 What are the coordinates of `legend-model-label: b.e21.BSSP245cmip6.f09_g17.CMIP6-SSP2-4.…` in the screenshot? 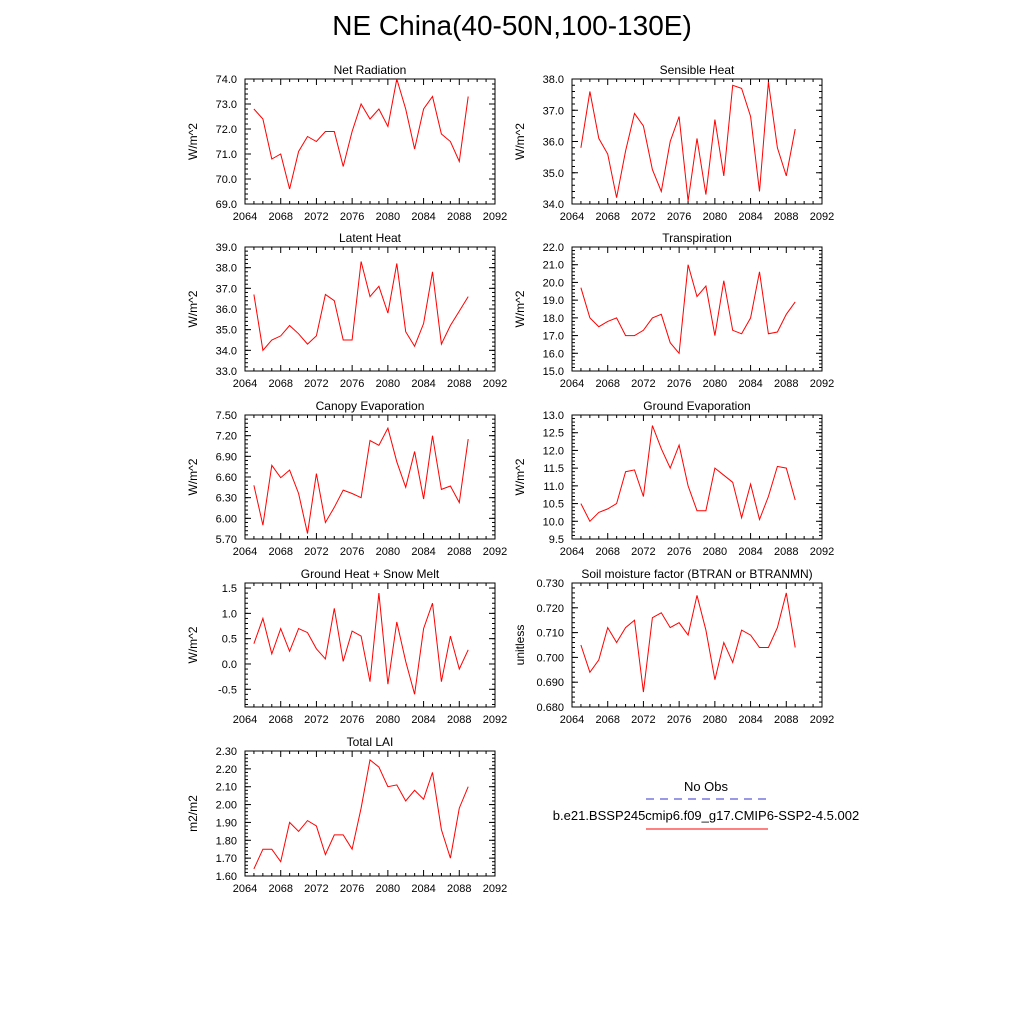 It's located at (706, 815).